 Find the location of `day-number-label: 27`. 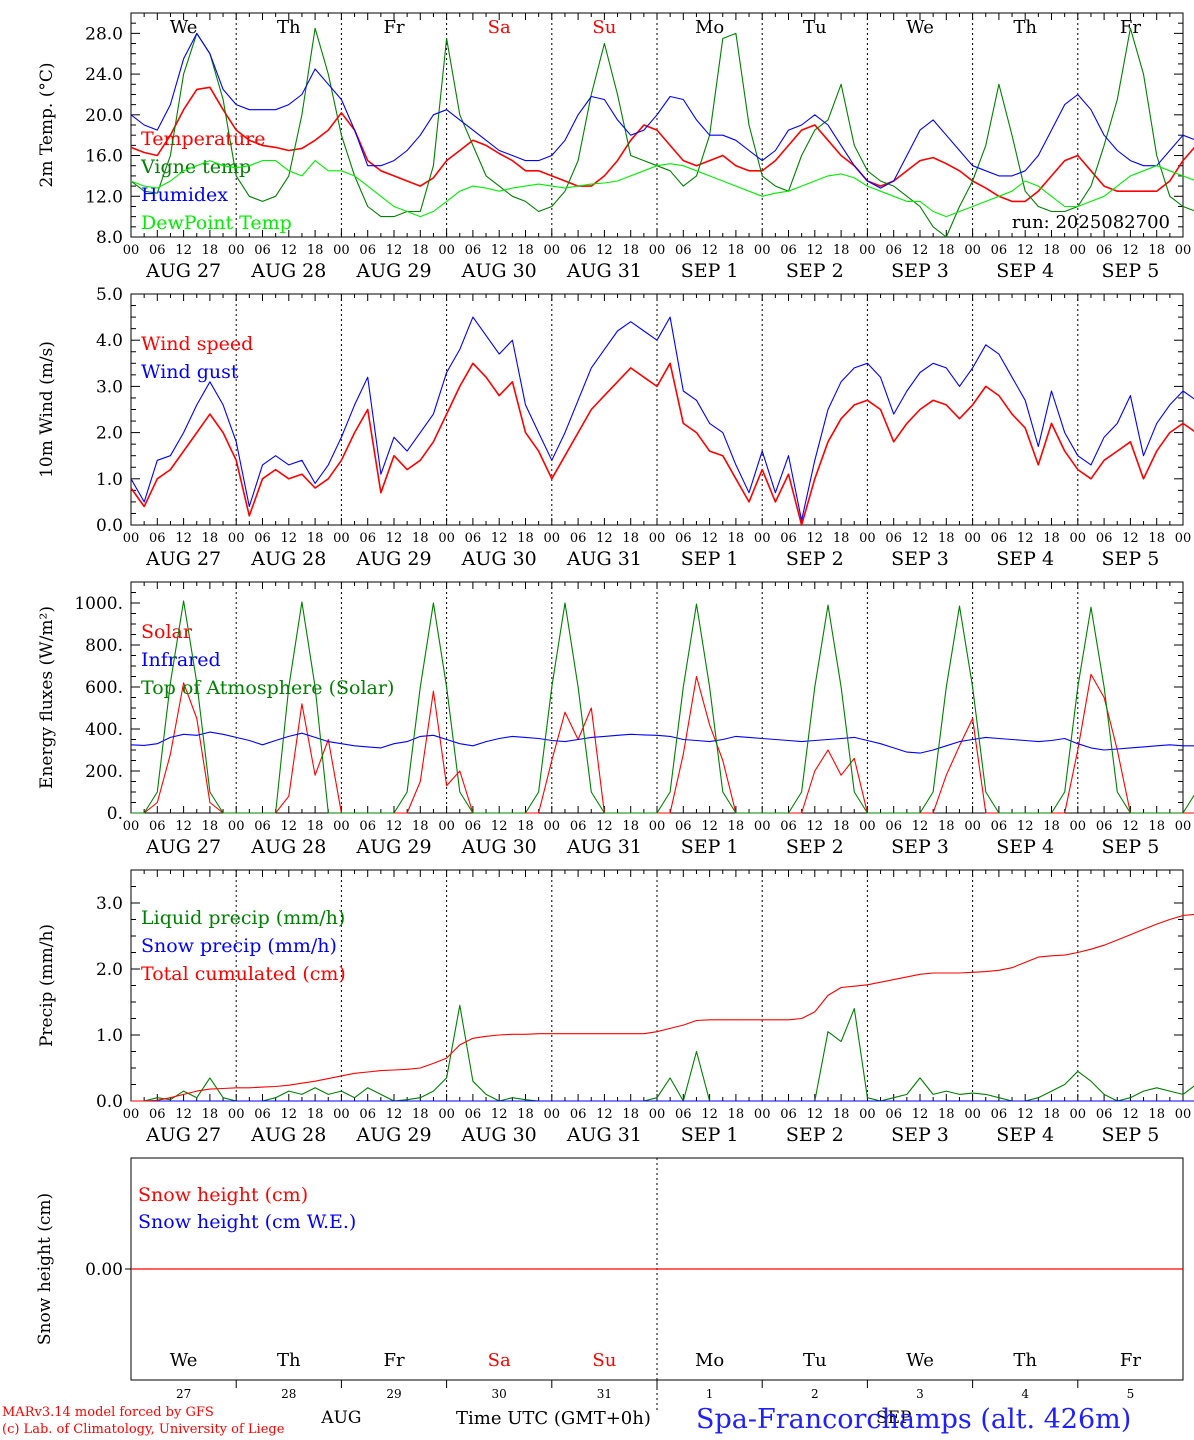

day-number-label: 27 is located at coordinates (183, 1394).